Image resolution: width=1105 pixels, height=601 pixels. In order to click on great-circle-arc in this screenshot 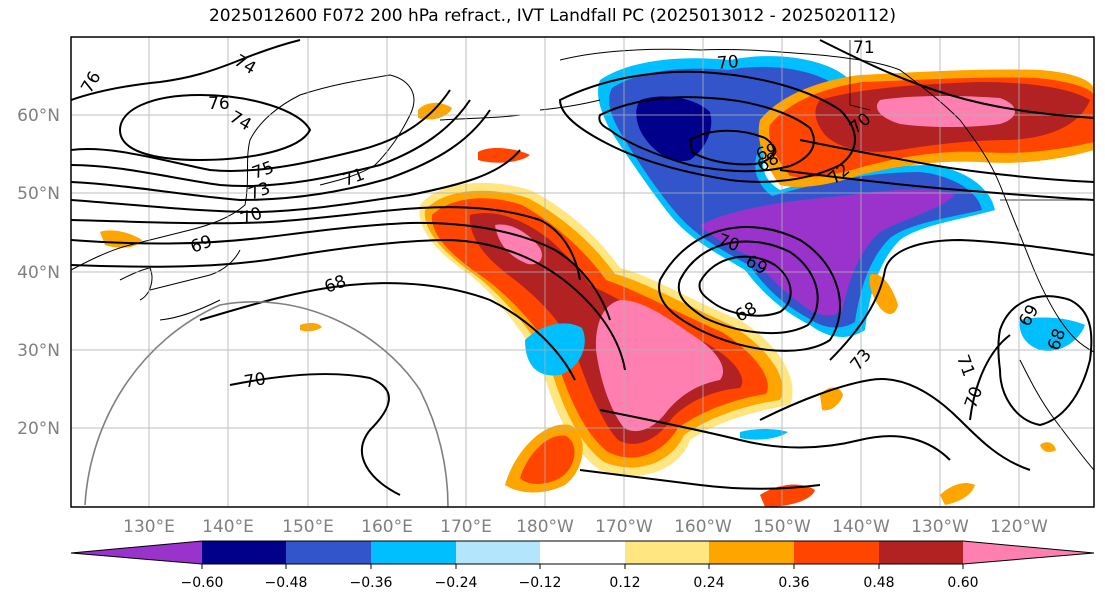, I will do `click(266, 404)`.